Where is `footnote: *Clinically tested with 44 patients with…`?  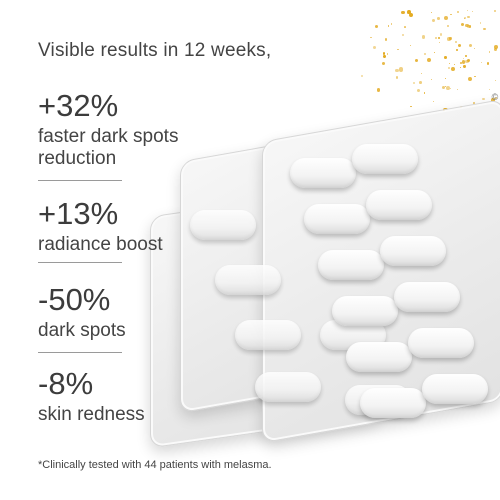
footnote: *Clinically tested with 44 patients with… is located at coordinates (155, 465).